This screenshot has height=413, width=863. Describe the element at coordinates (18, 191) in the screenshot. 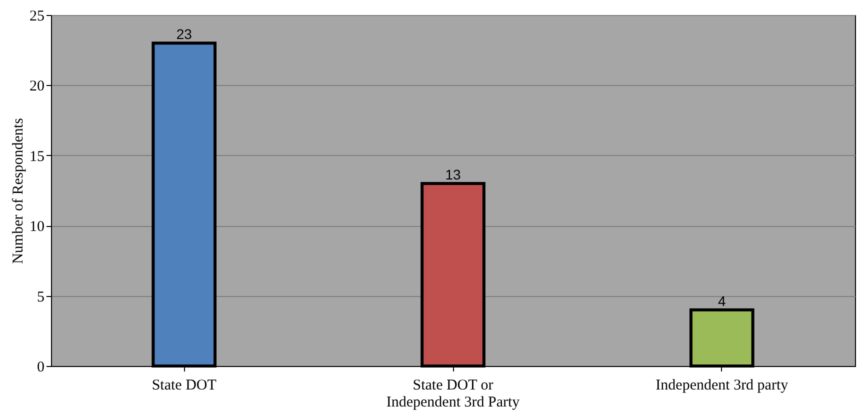

I see `y-axis-title: Number of Respondents` at that location.